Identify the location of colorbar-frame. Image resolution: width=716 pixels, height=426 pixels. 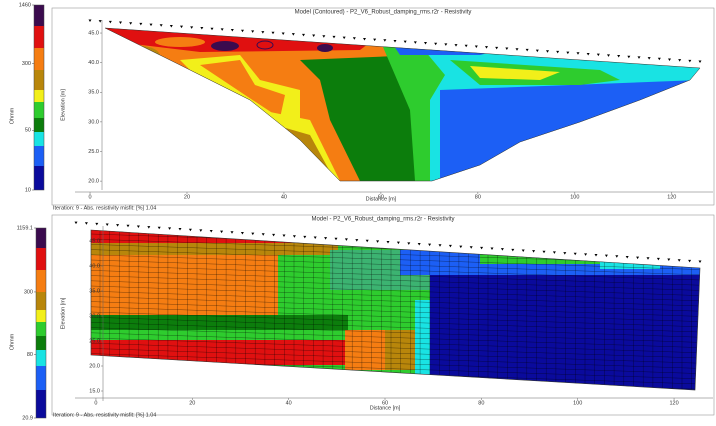
(39, 97).